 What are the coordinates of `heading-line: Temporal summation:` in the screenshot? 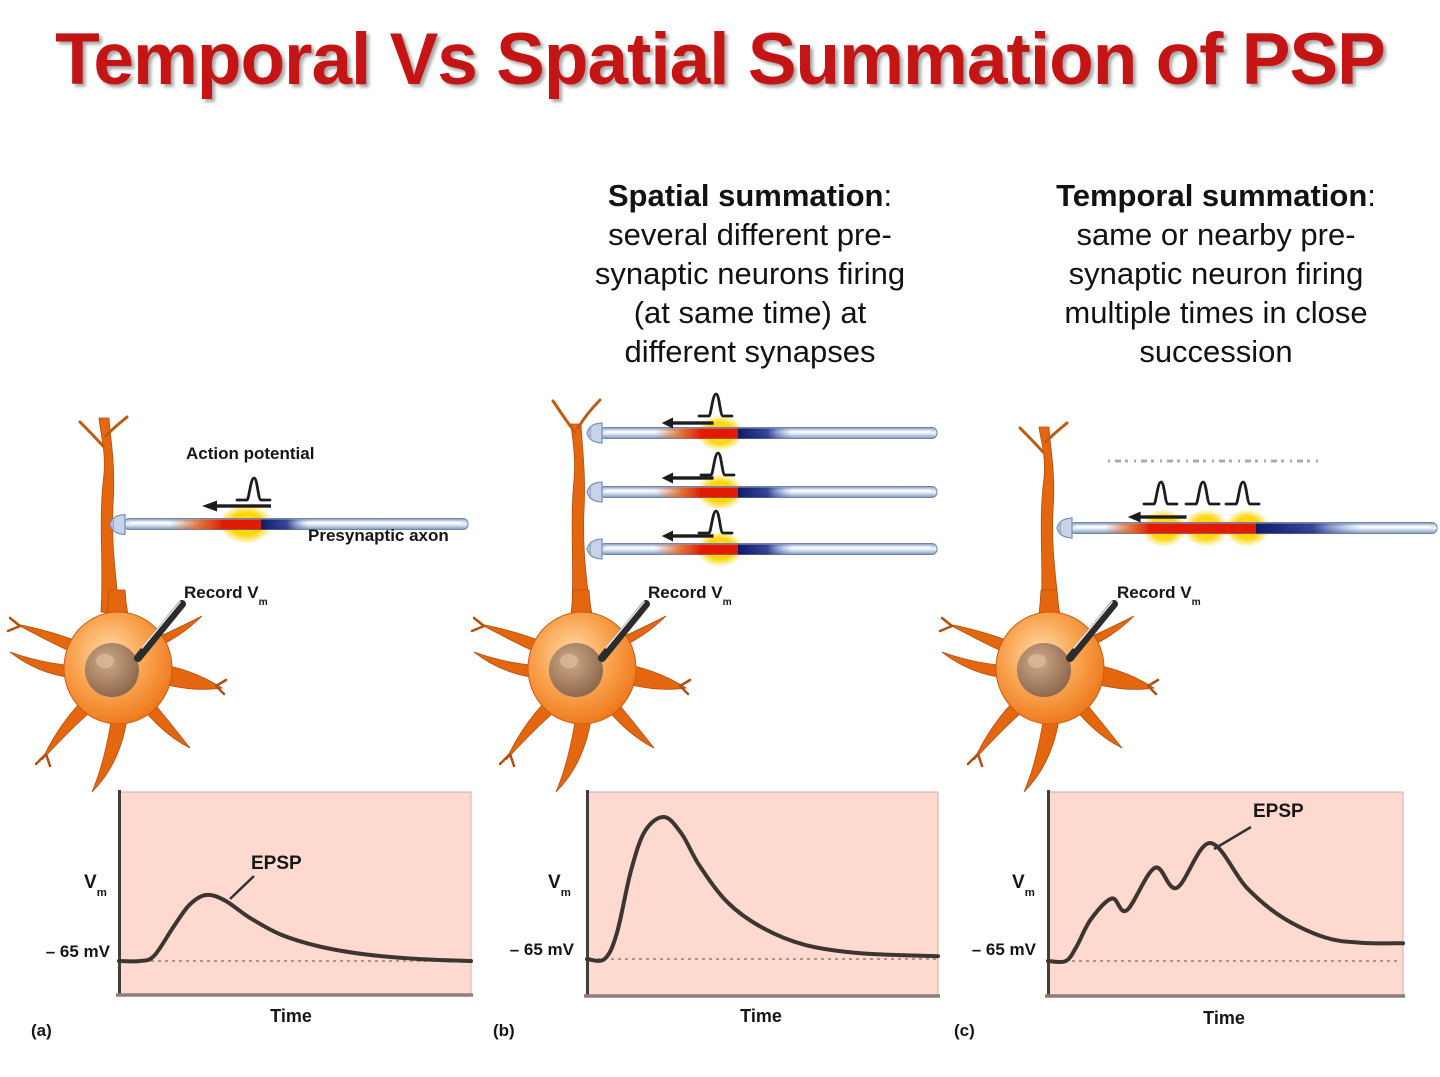 It's located at (1216, 195).